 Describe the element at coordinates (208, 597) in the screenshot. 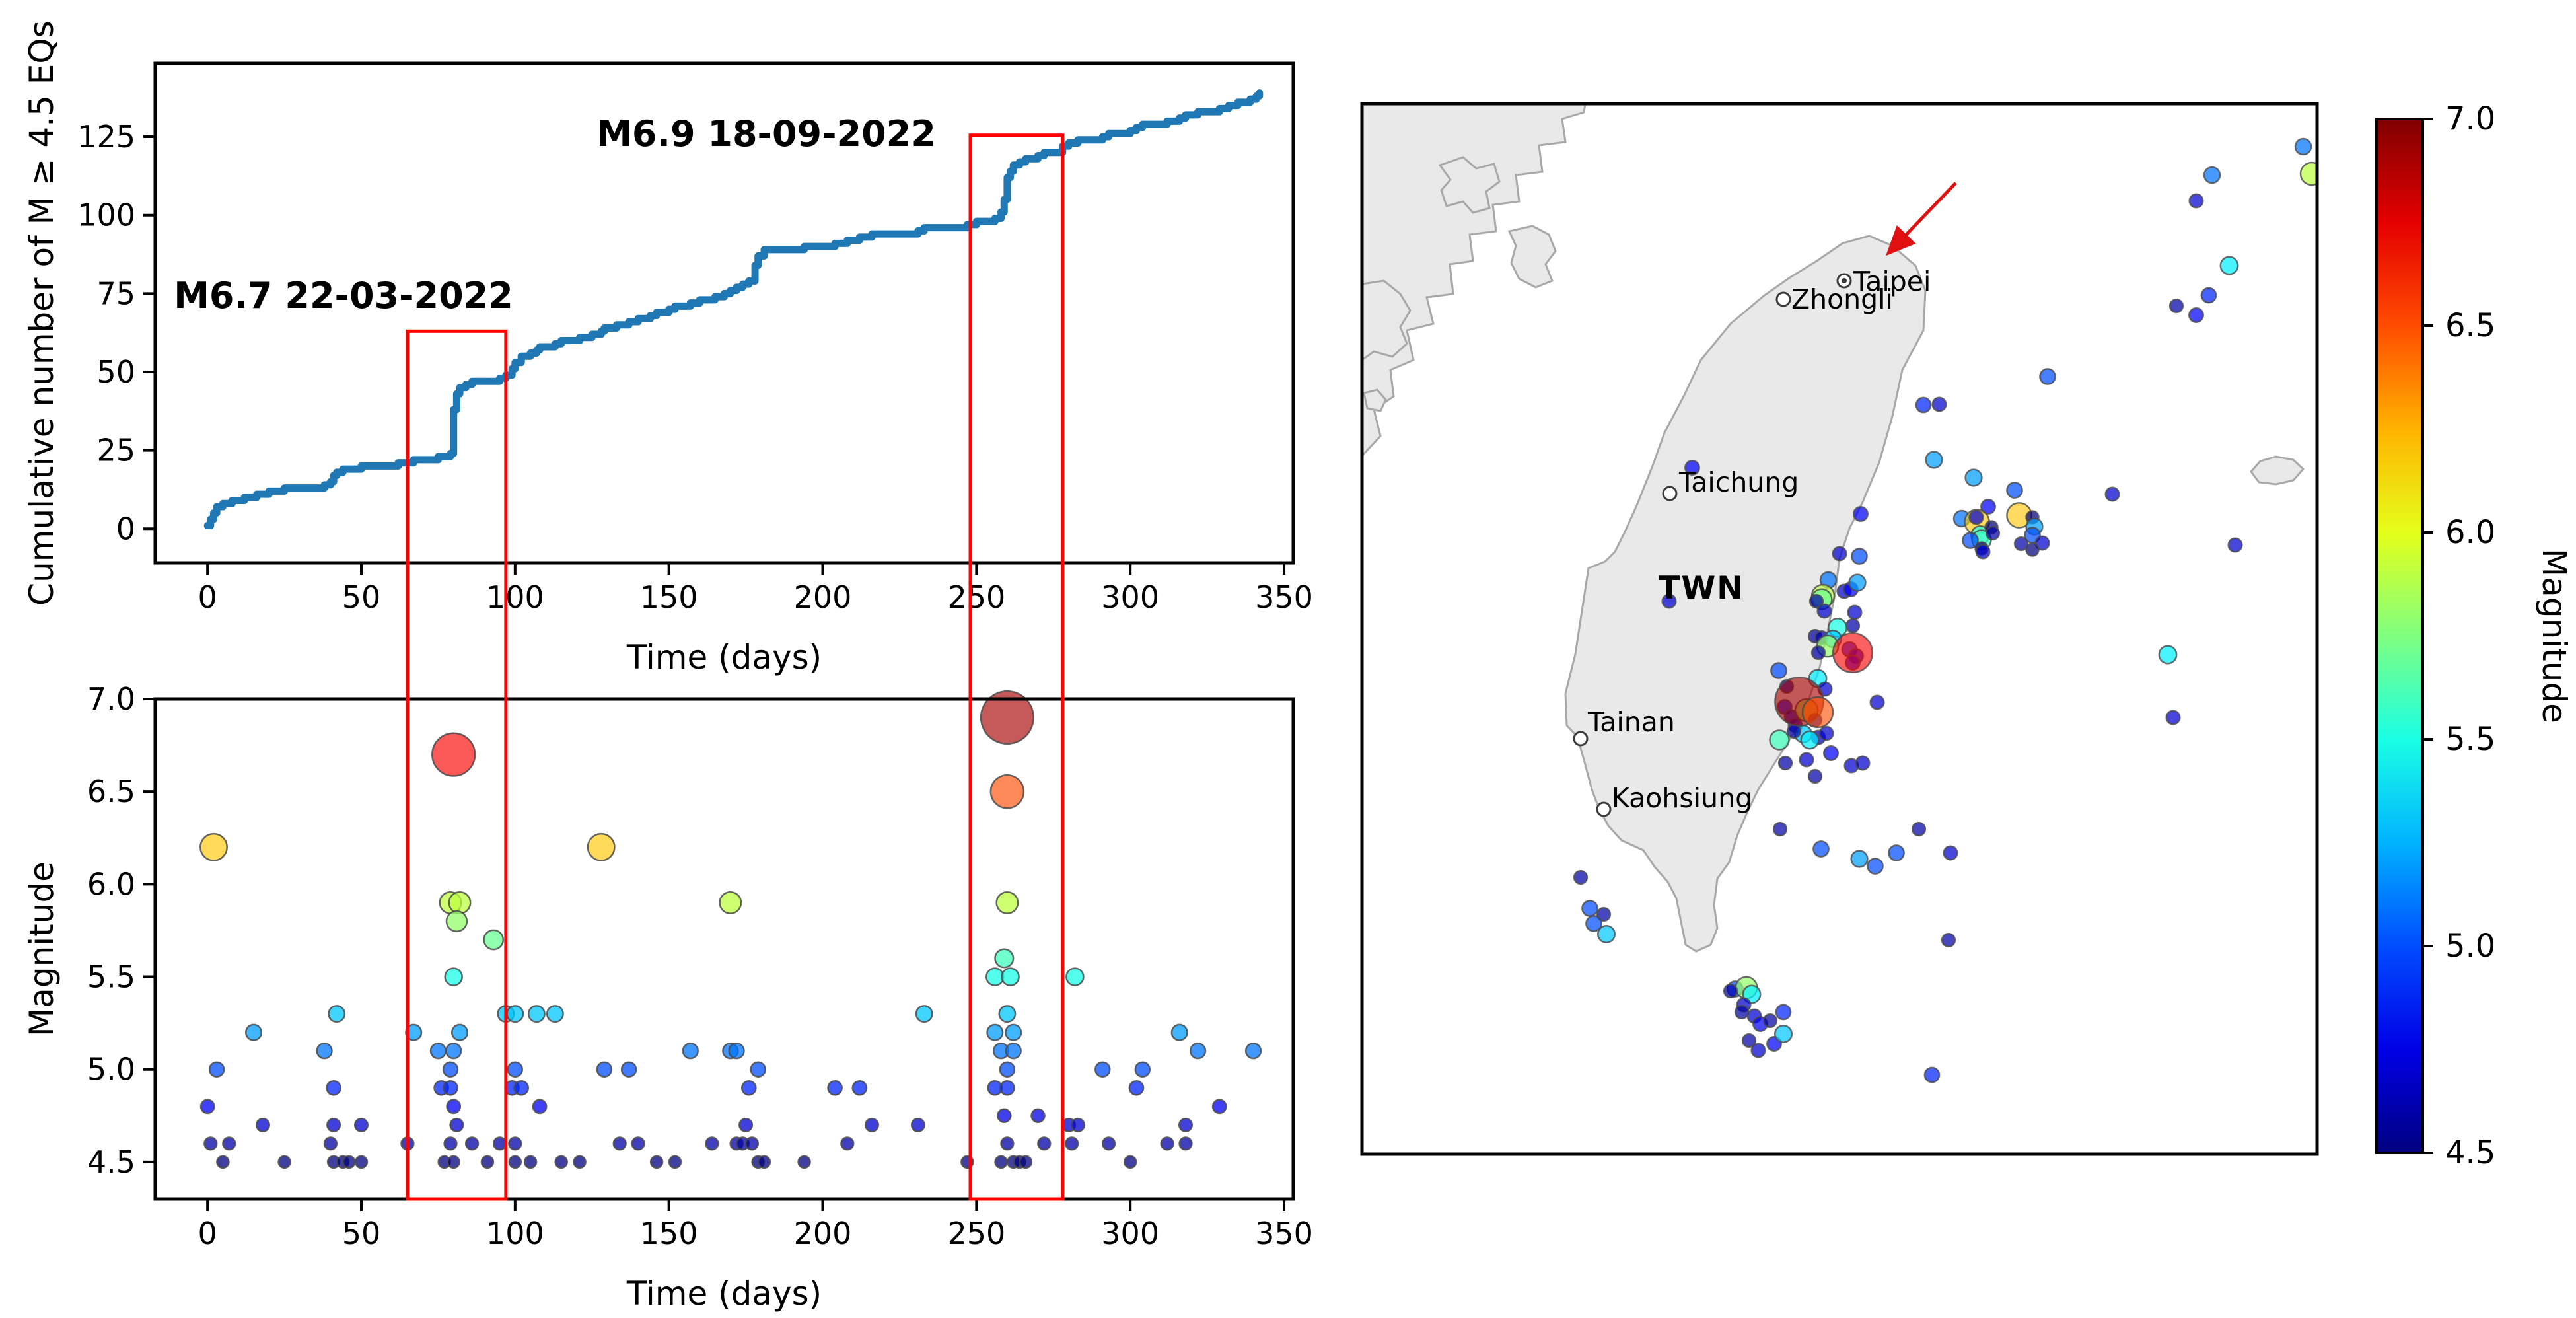

I see `x-tick-label: 0` at that location.